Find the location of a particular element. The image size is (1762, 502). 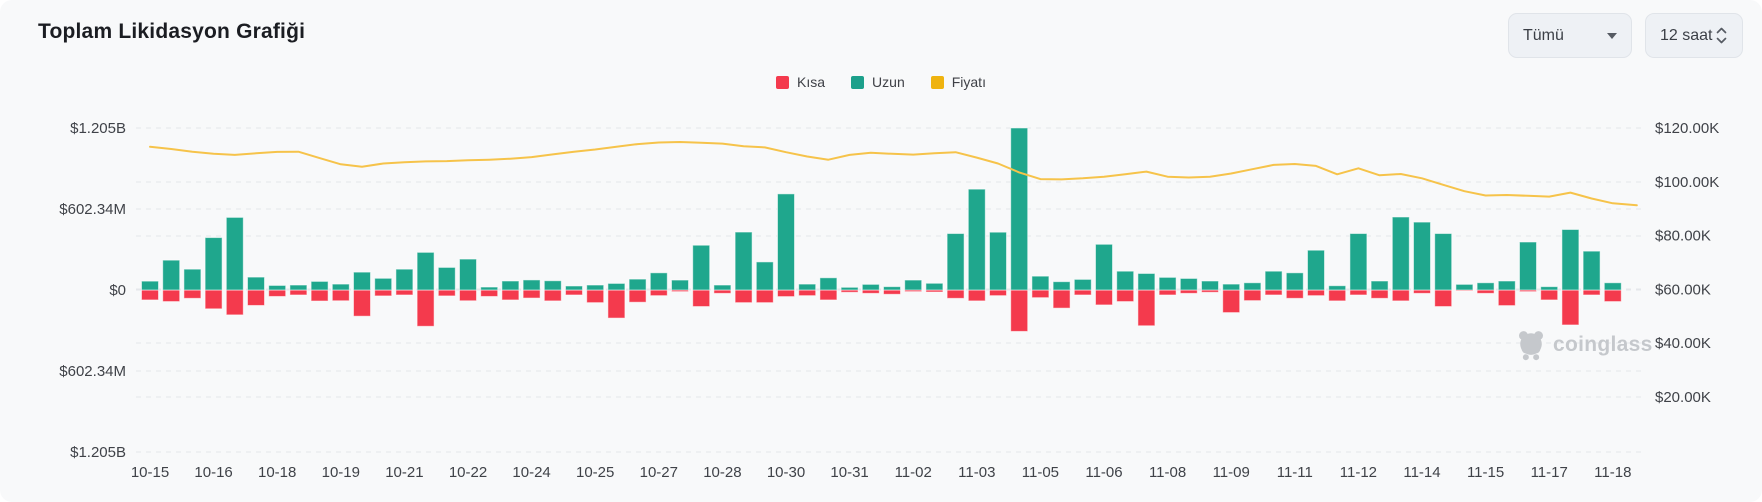

interval-dropdown: 12 saat is located at coordinates (1694, 35).